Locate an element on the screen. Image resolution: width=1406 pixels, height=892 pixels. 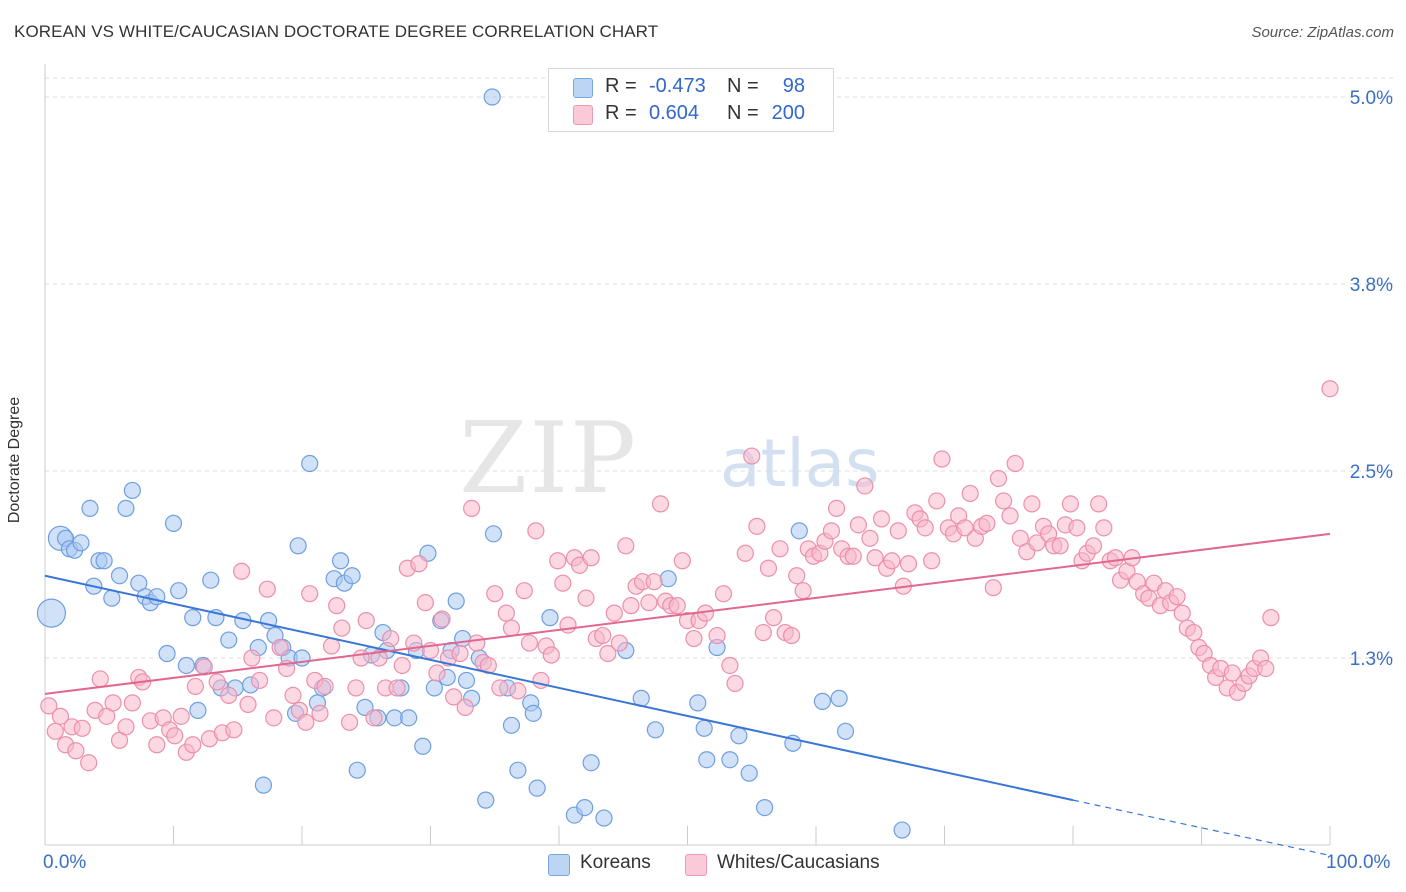
legend-r-value: 0.604 is located at coordinates (674, 113).